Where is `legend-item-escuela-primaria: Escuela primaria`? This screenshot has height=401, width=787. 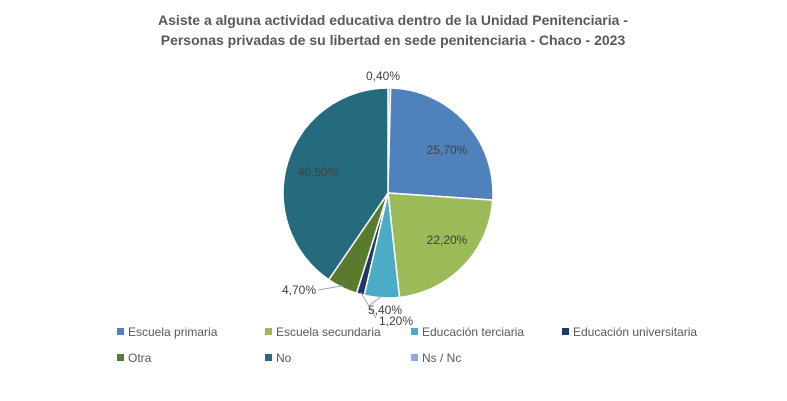 legend-item-escuela-primaria: Escuela primaria is located at coordinates (167, 332).